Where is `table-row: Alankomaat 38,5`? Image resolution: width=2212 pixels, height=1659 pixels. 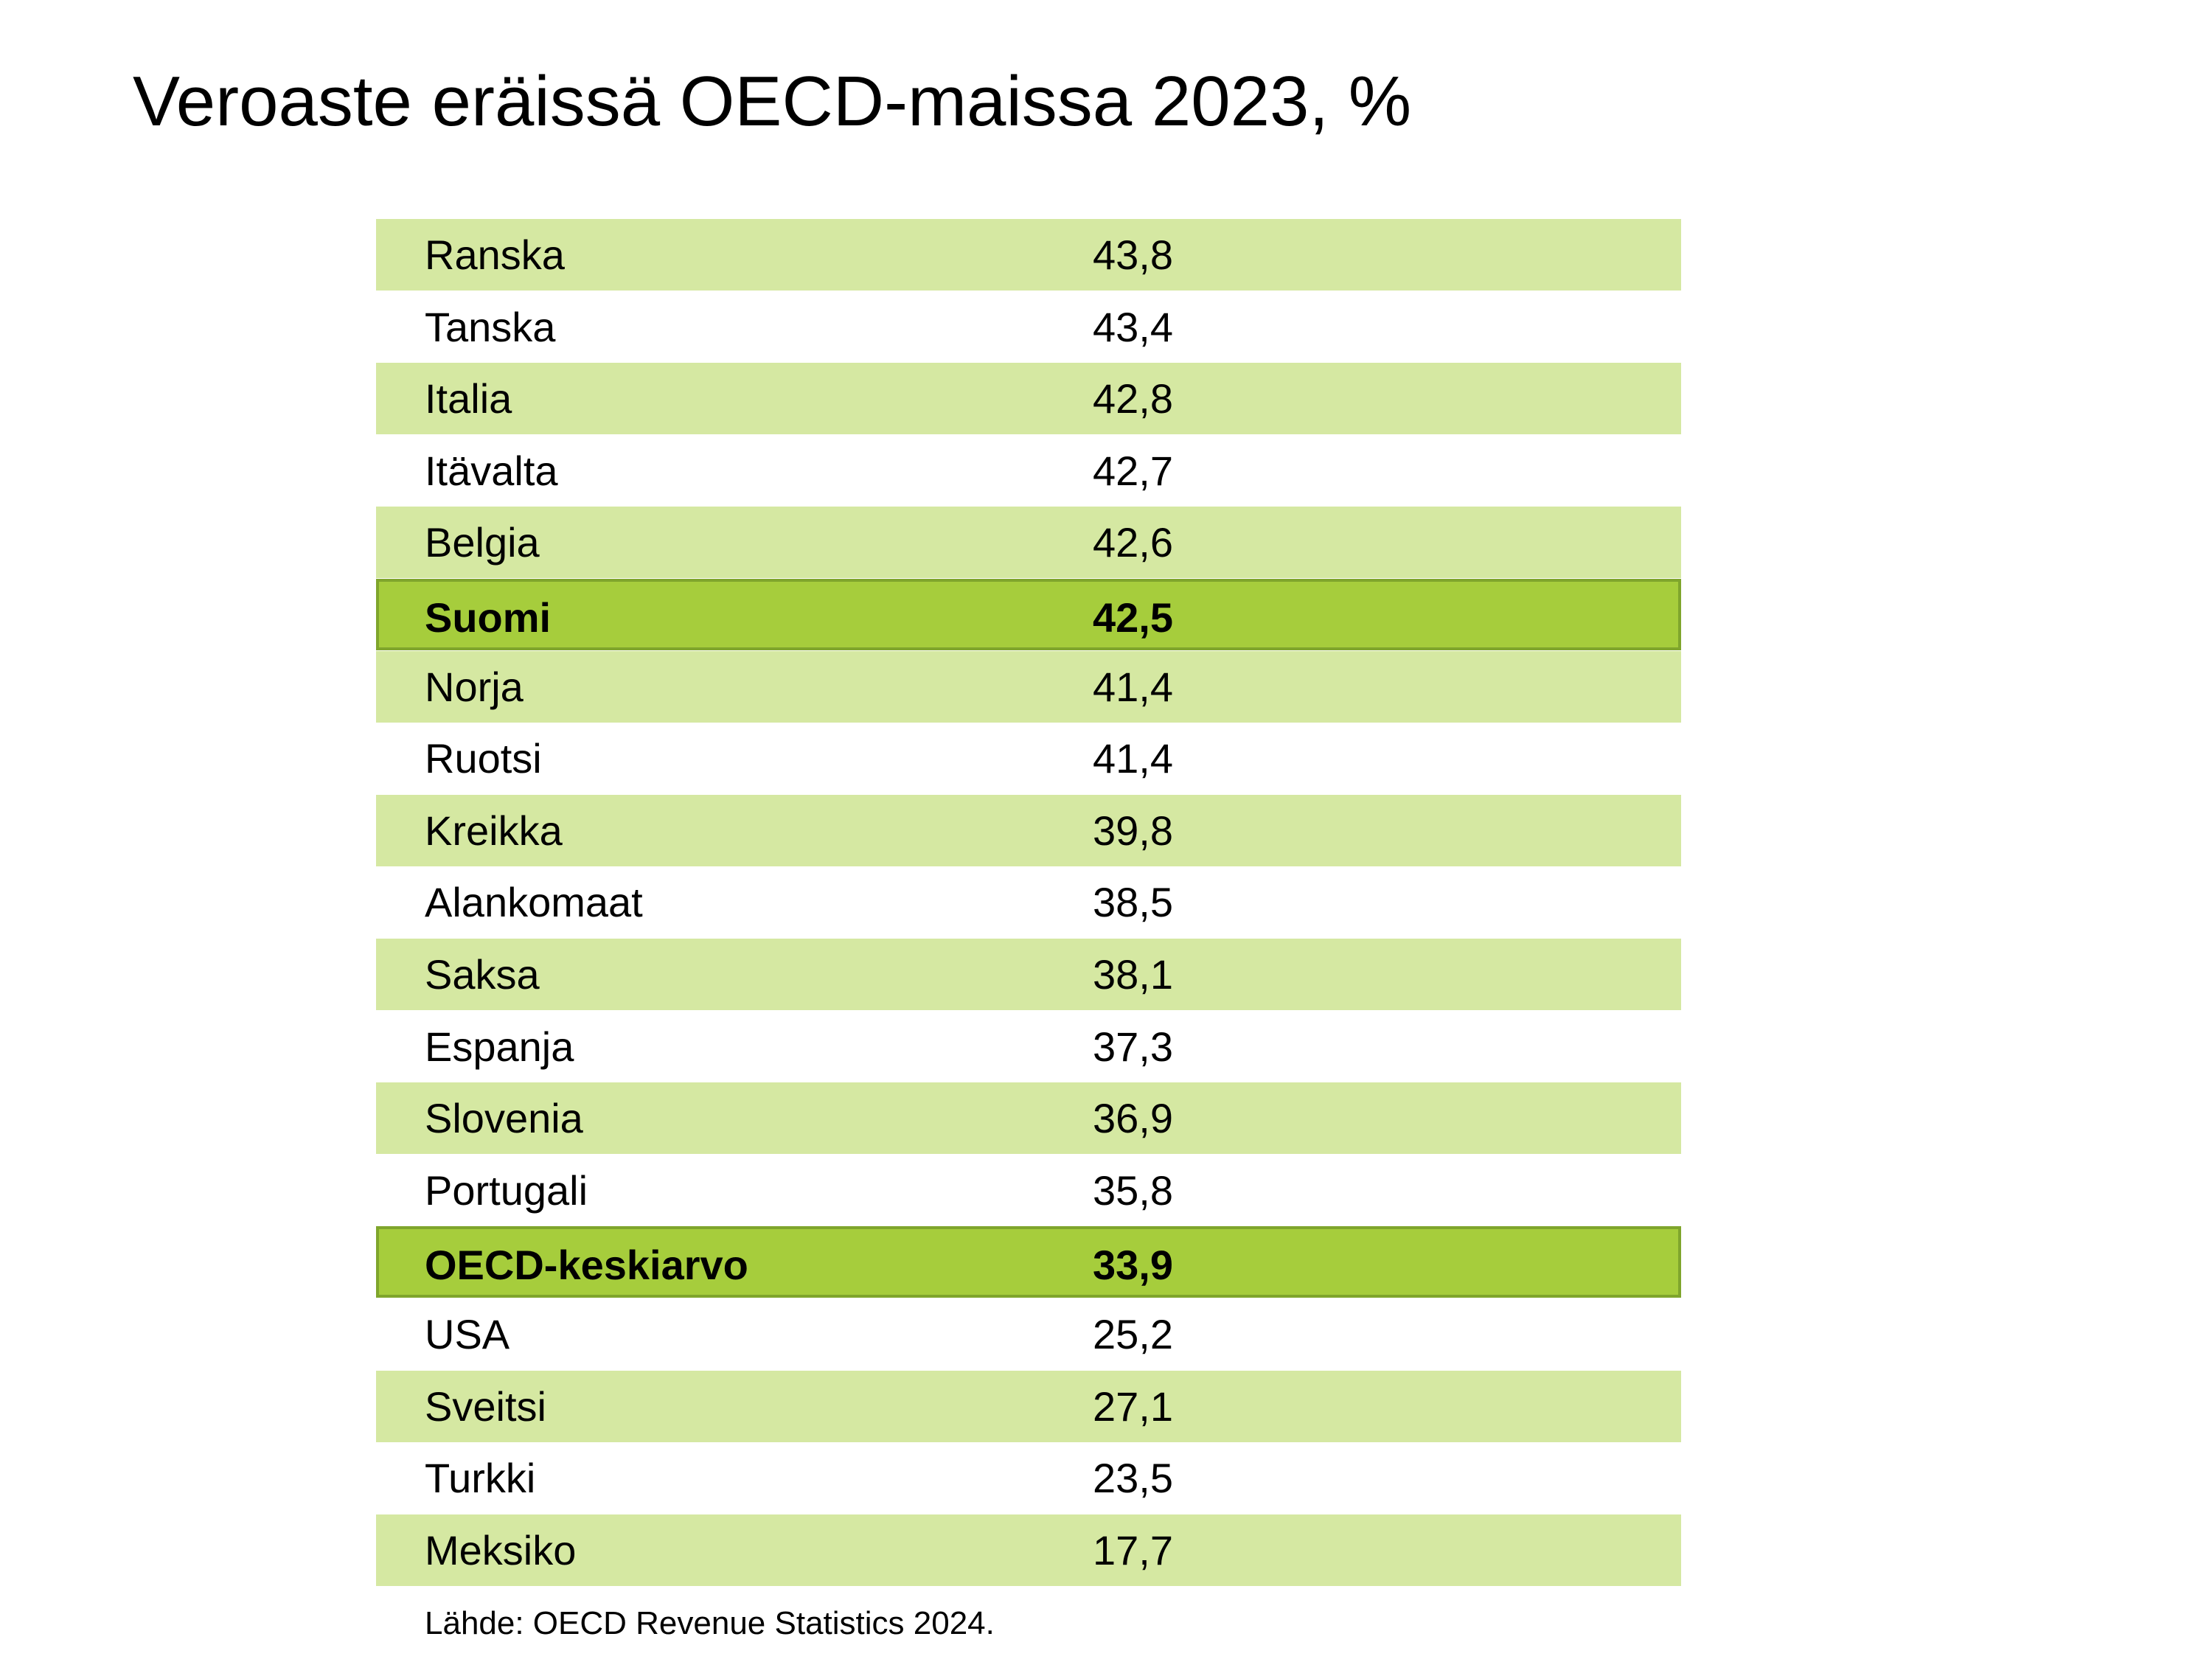
table-row: Alankomaat 38,5 is located at coordinates (1028, 902).